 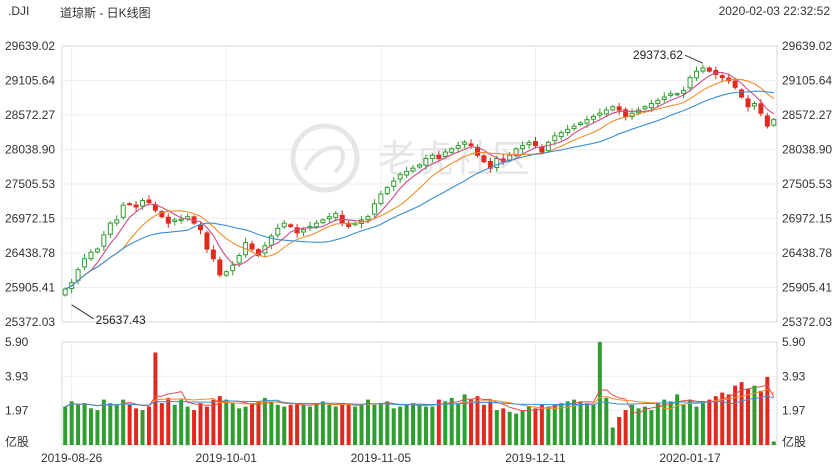 I want to click on y-tick-label-left: 25905.41, so click(x=30, y=287).